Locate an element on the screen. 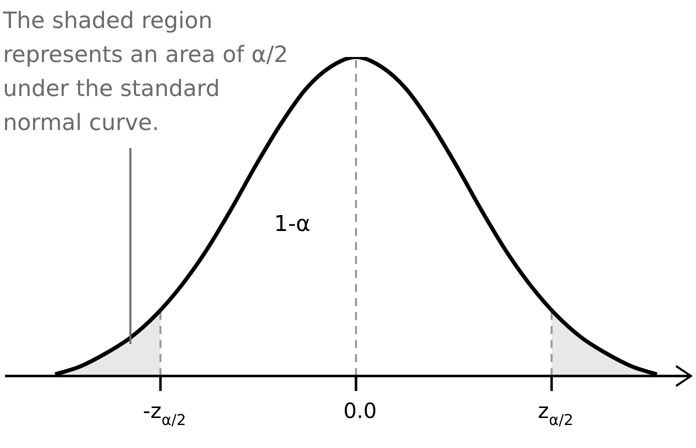 Image resolution: width=696 pixels, height=448 pixels. annotation: 1-α is located at coordinates (292, 224).